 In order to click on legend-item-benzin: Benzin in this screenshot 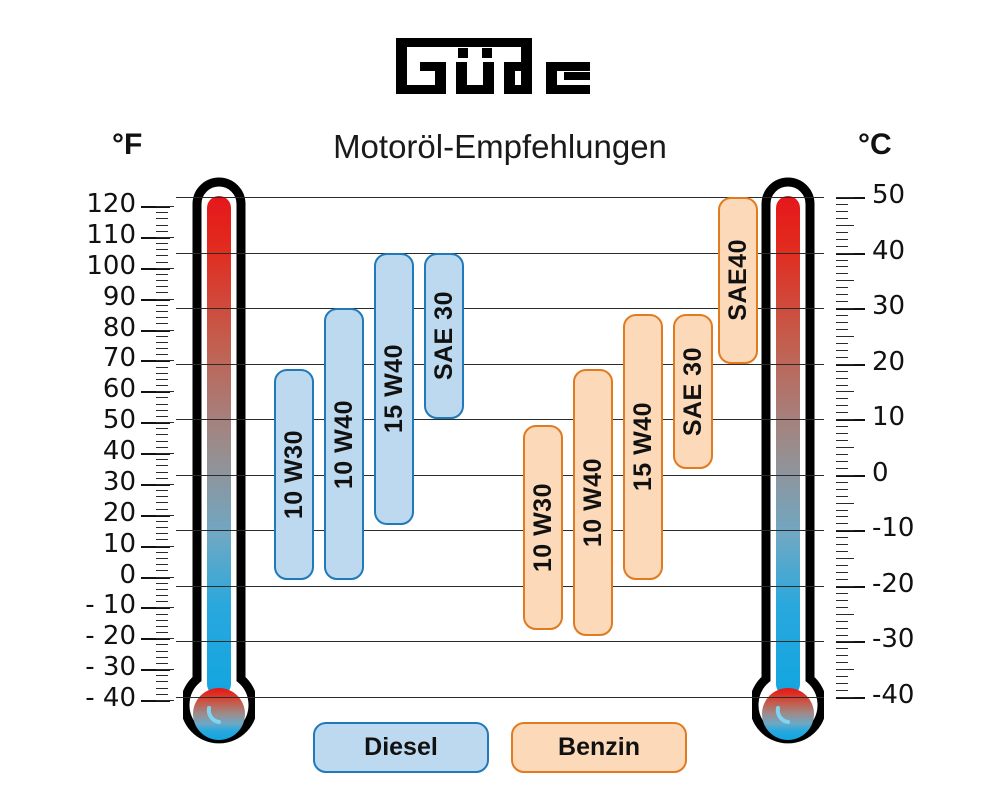, I will do `click(599, 747)`.